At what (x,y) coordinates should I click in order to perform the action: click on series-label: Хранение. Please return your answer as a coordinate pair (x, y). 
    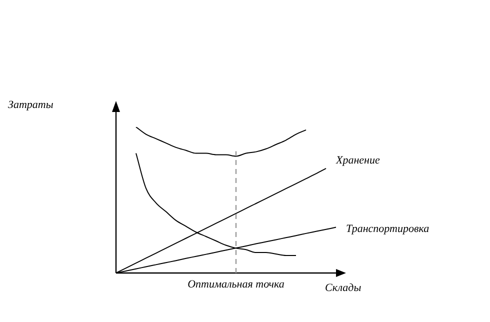
    Looking at the image, I should click on (357, 160).